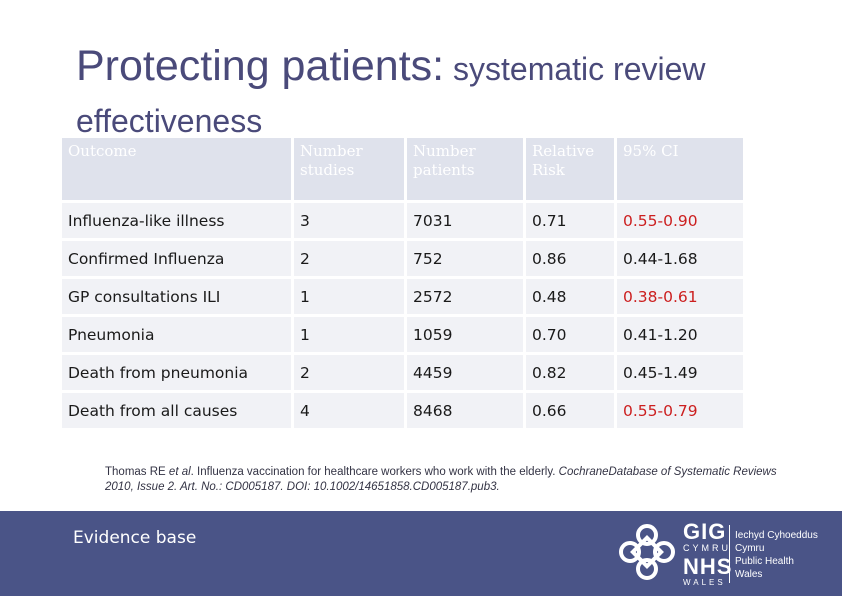 The height and width of the screenshot is (596, 842). Describe the element at coordinates (176, 220) in the screenshot. I see `outcome-cell: Influenza-like illness` at that location.